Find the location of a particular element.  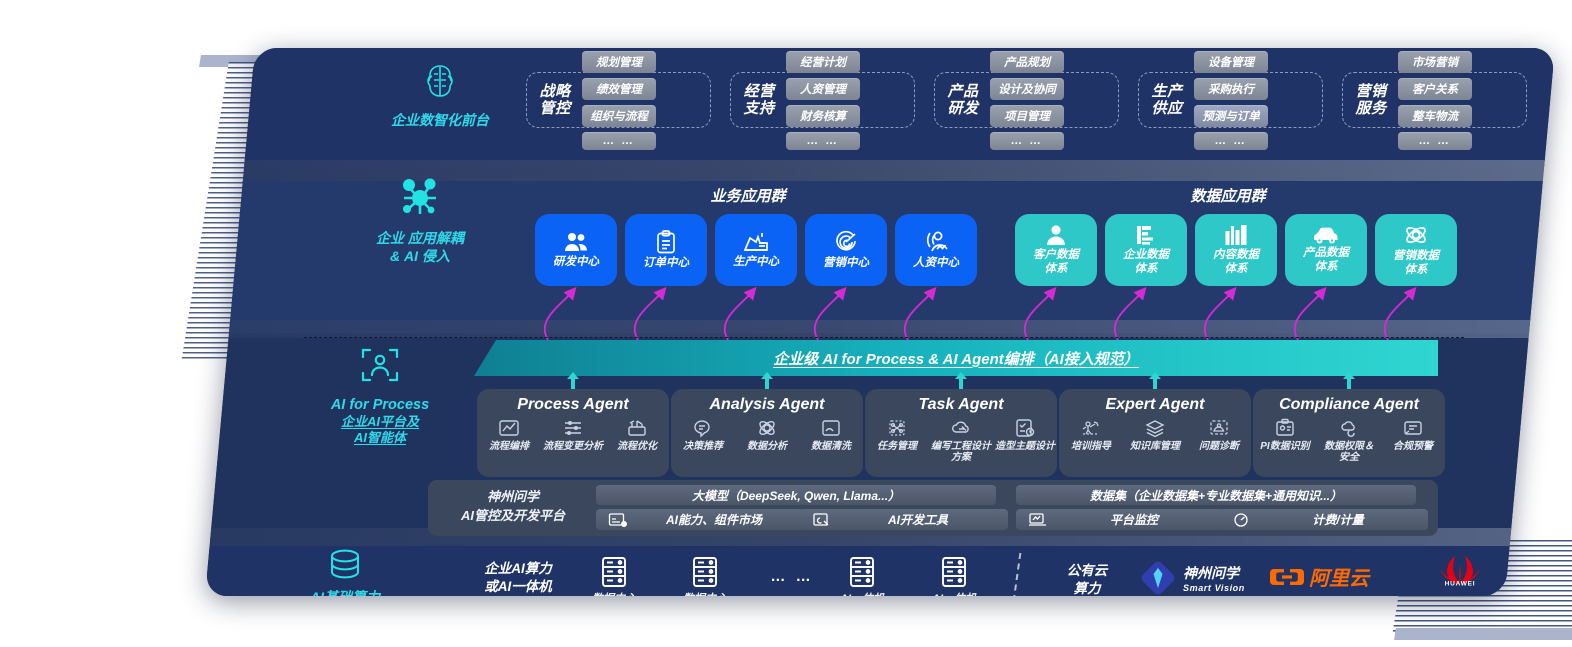

infra-public-cloud-label: 公有云 算力 is located at coordinates (1087, 579).